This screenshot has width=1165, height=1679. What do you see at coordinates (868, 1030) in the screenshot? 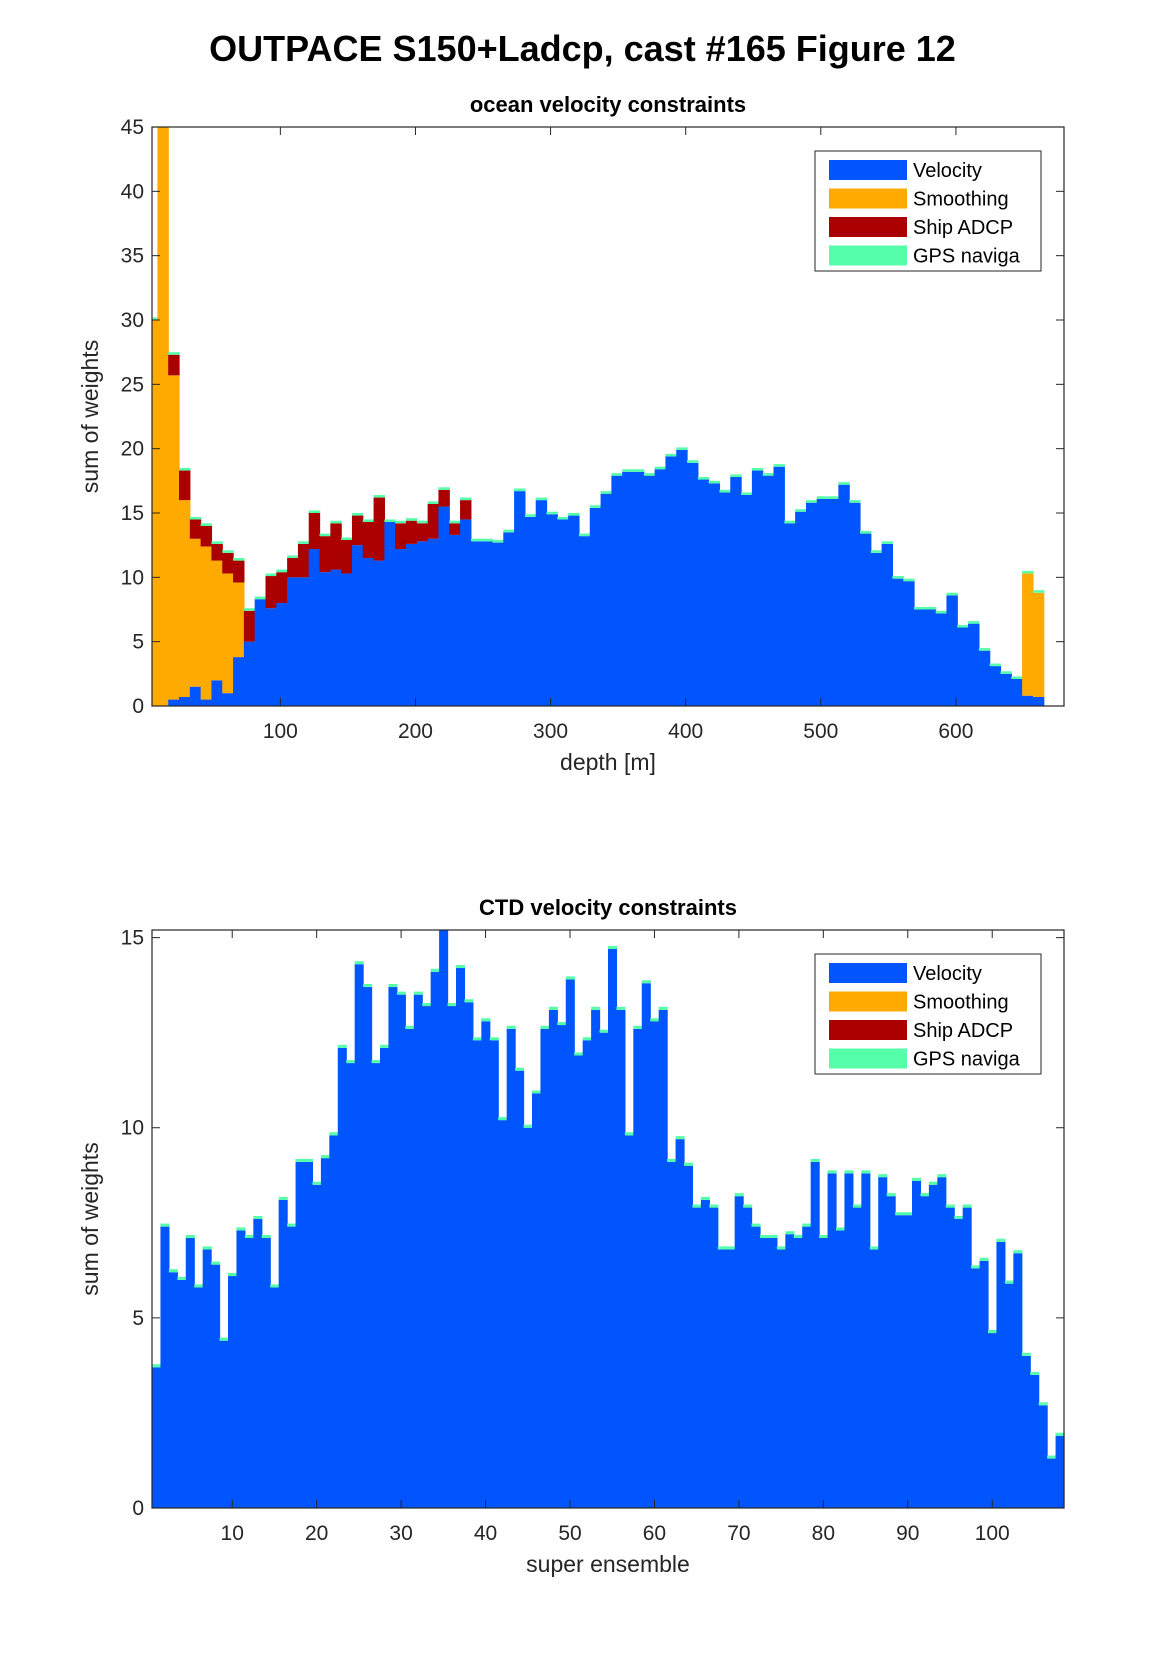
I see `legend-swatch-ship_adcp` at bounding box center [868, 1030].